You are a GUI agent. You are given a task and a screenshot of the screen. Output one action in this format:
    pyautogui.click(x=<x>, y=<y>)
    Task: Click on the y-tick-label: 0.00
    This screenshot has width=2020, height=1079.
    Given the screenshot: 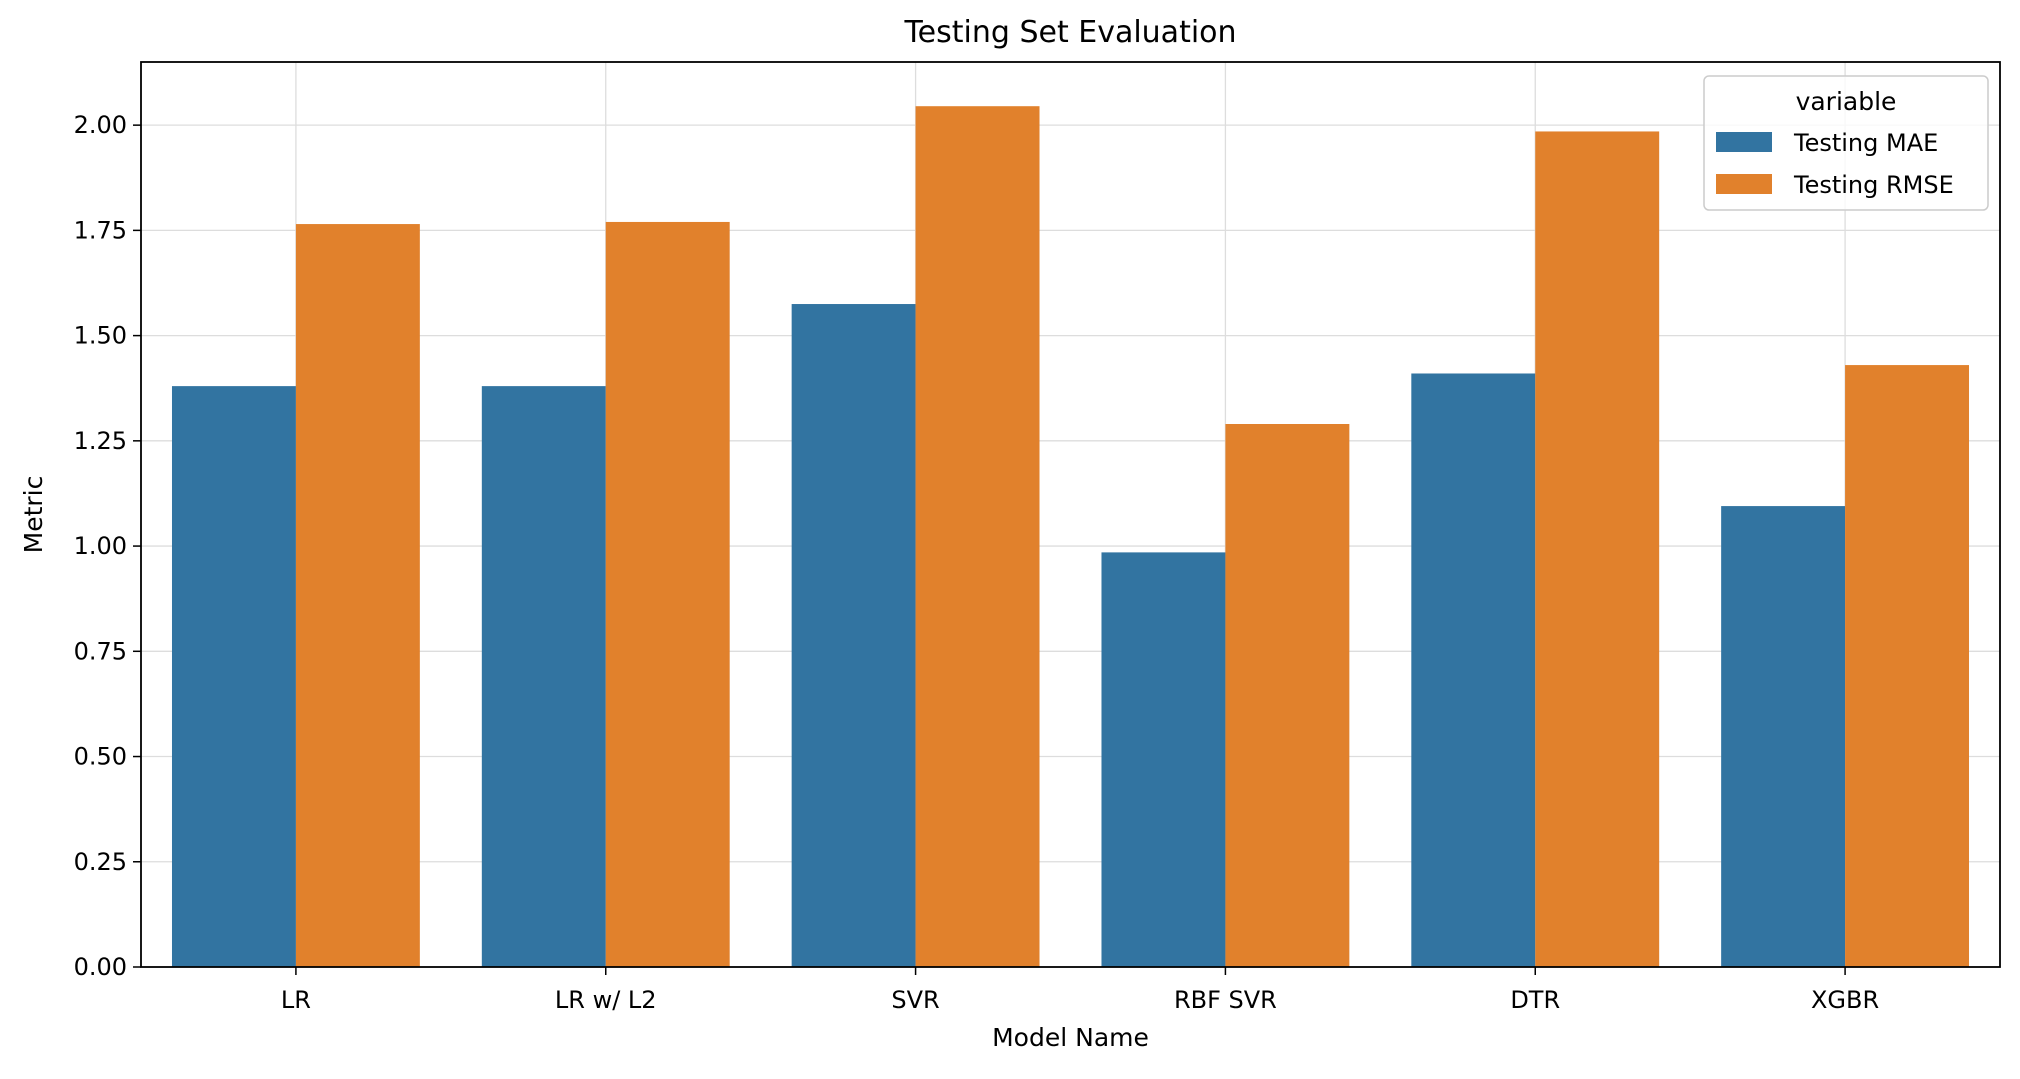 What is the action you would take?
    pyautogui.click(x=100, y=967)
    